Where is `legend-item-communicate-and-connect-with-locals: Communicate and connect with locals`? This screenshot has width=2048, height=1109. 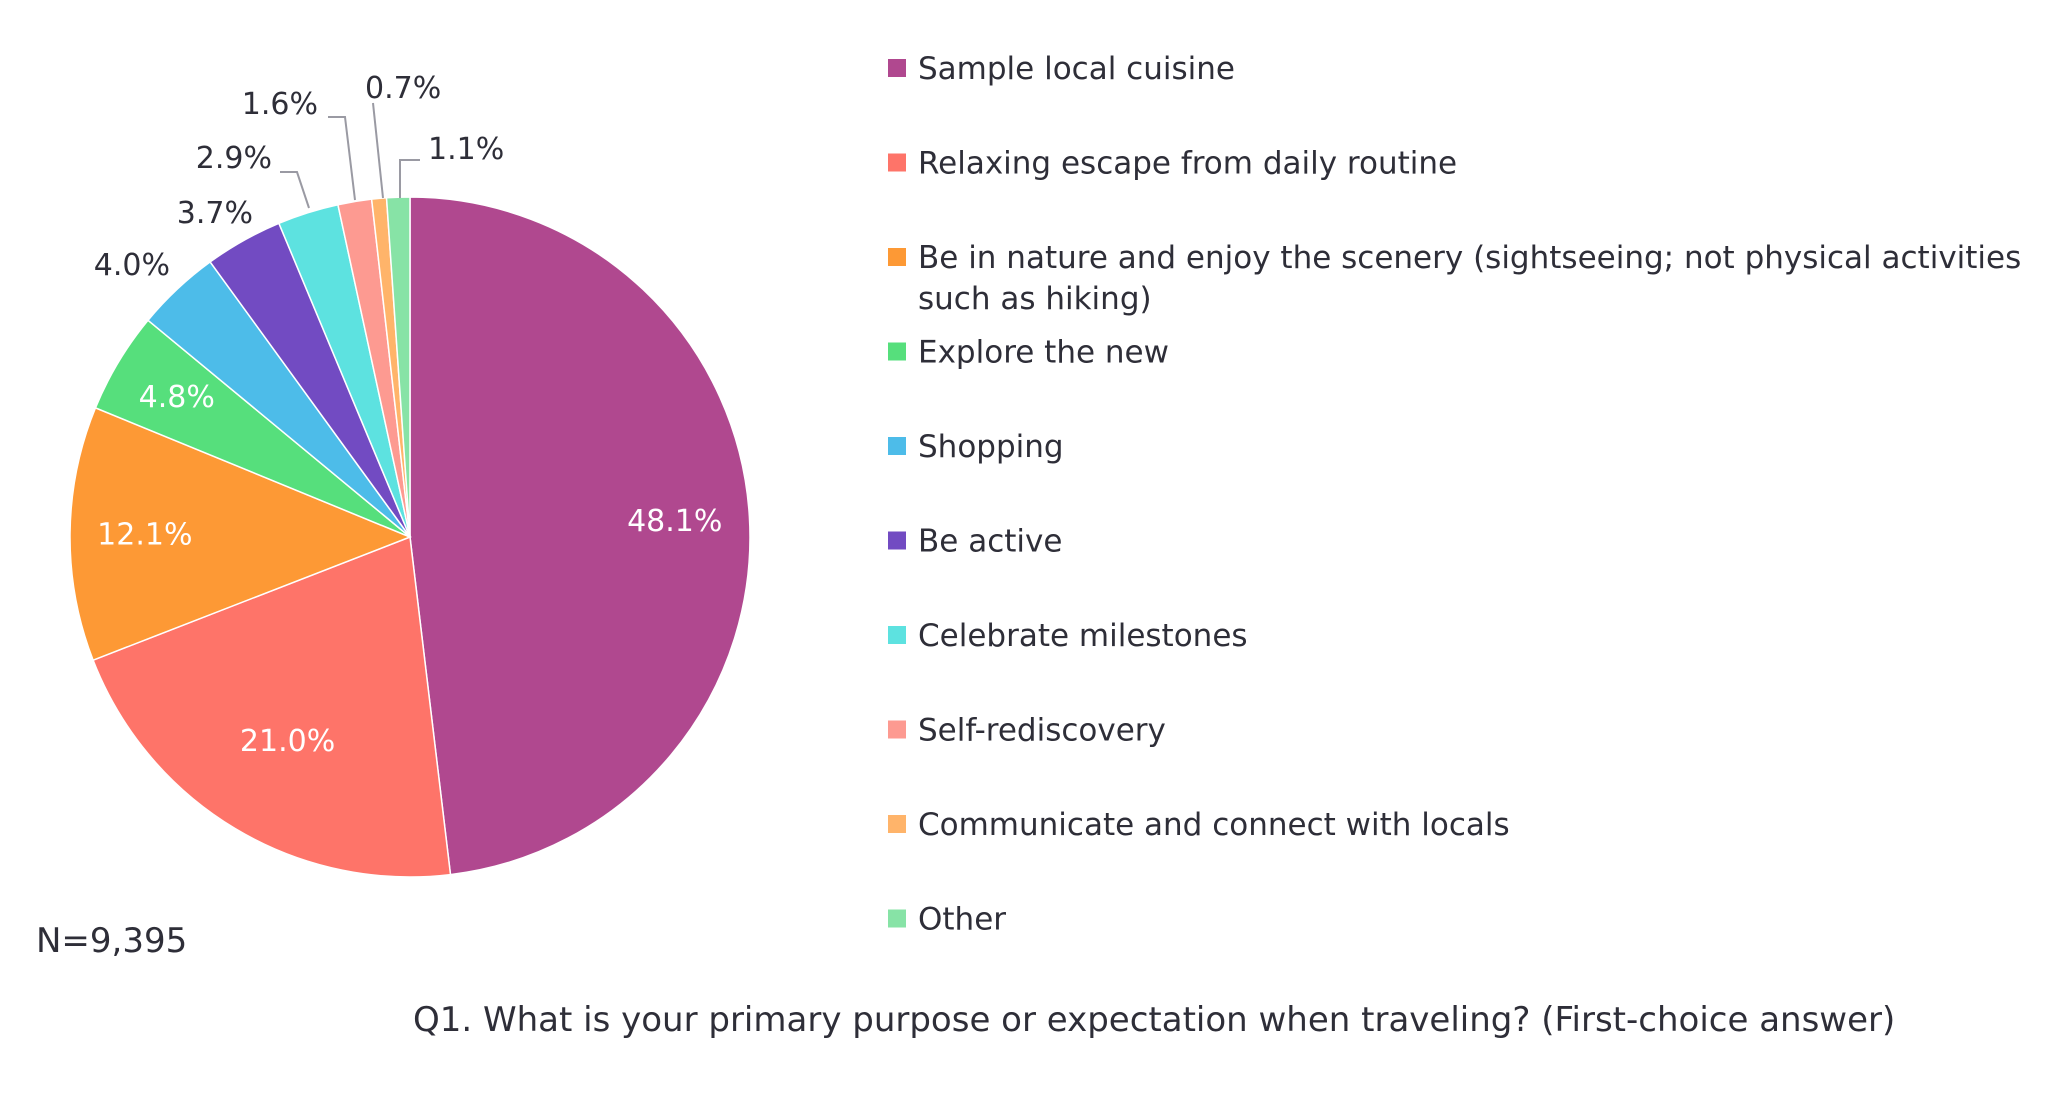 legend-item-communicate-and-connect-with-locals: Communicate and connect with locals is located at coordinates (1199, 825).